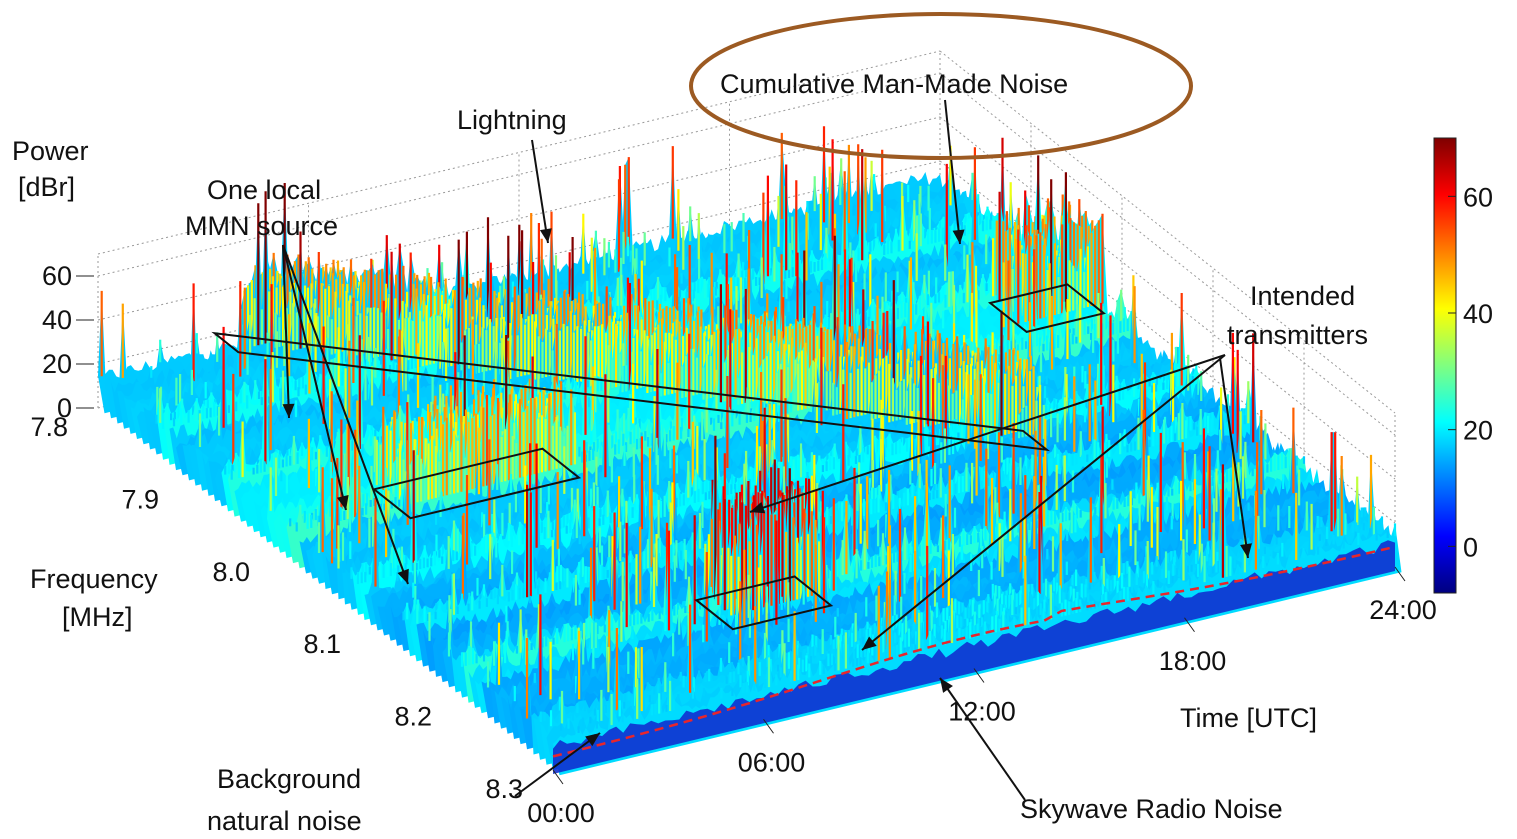 Image resolution: width=1517 pixels, height=839 pixels. Describe the element at coordinates (97, 617) in the screenshot. I see `y-axis-unit: [MHz]` at that location.